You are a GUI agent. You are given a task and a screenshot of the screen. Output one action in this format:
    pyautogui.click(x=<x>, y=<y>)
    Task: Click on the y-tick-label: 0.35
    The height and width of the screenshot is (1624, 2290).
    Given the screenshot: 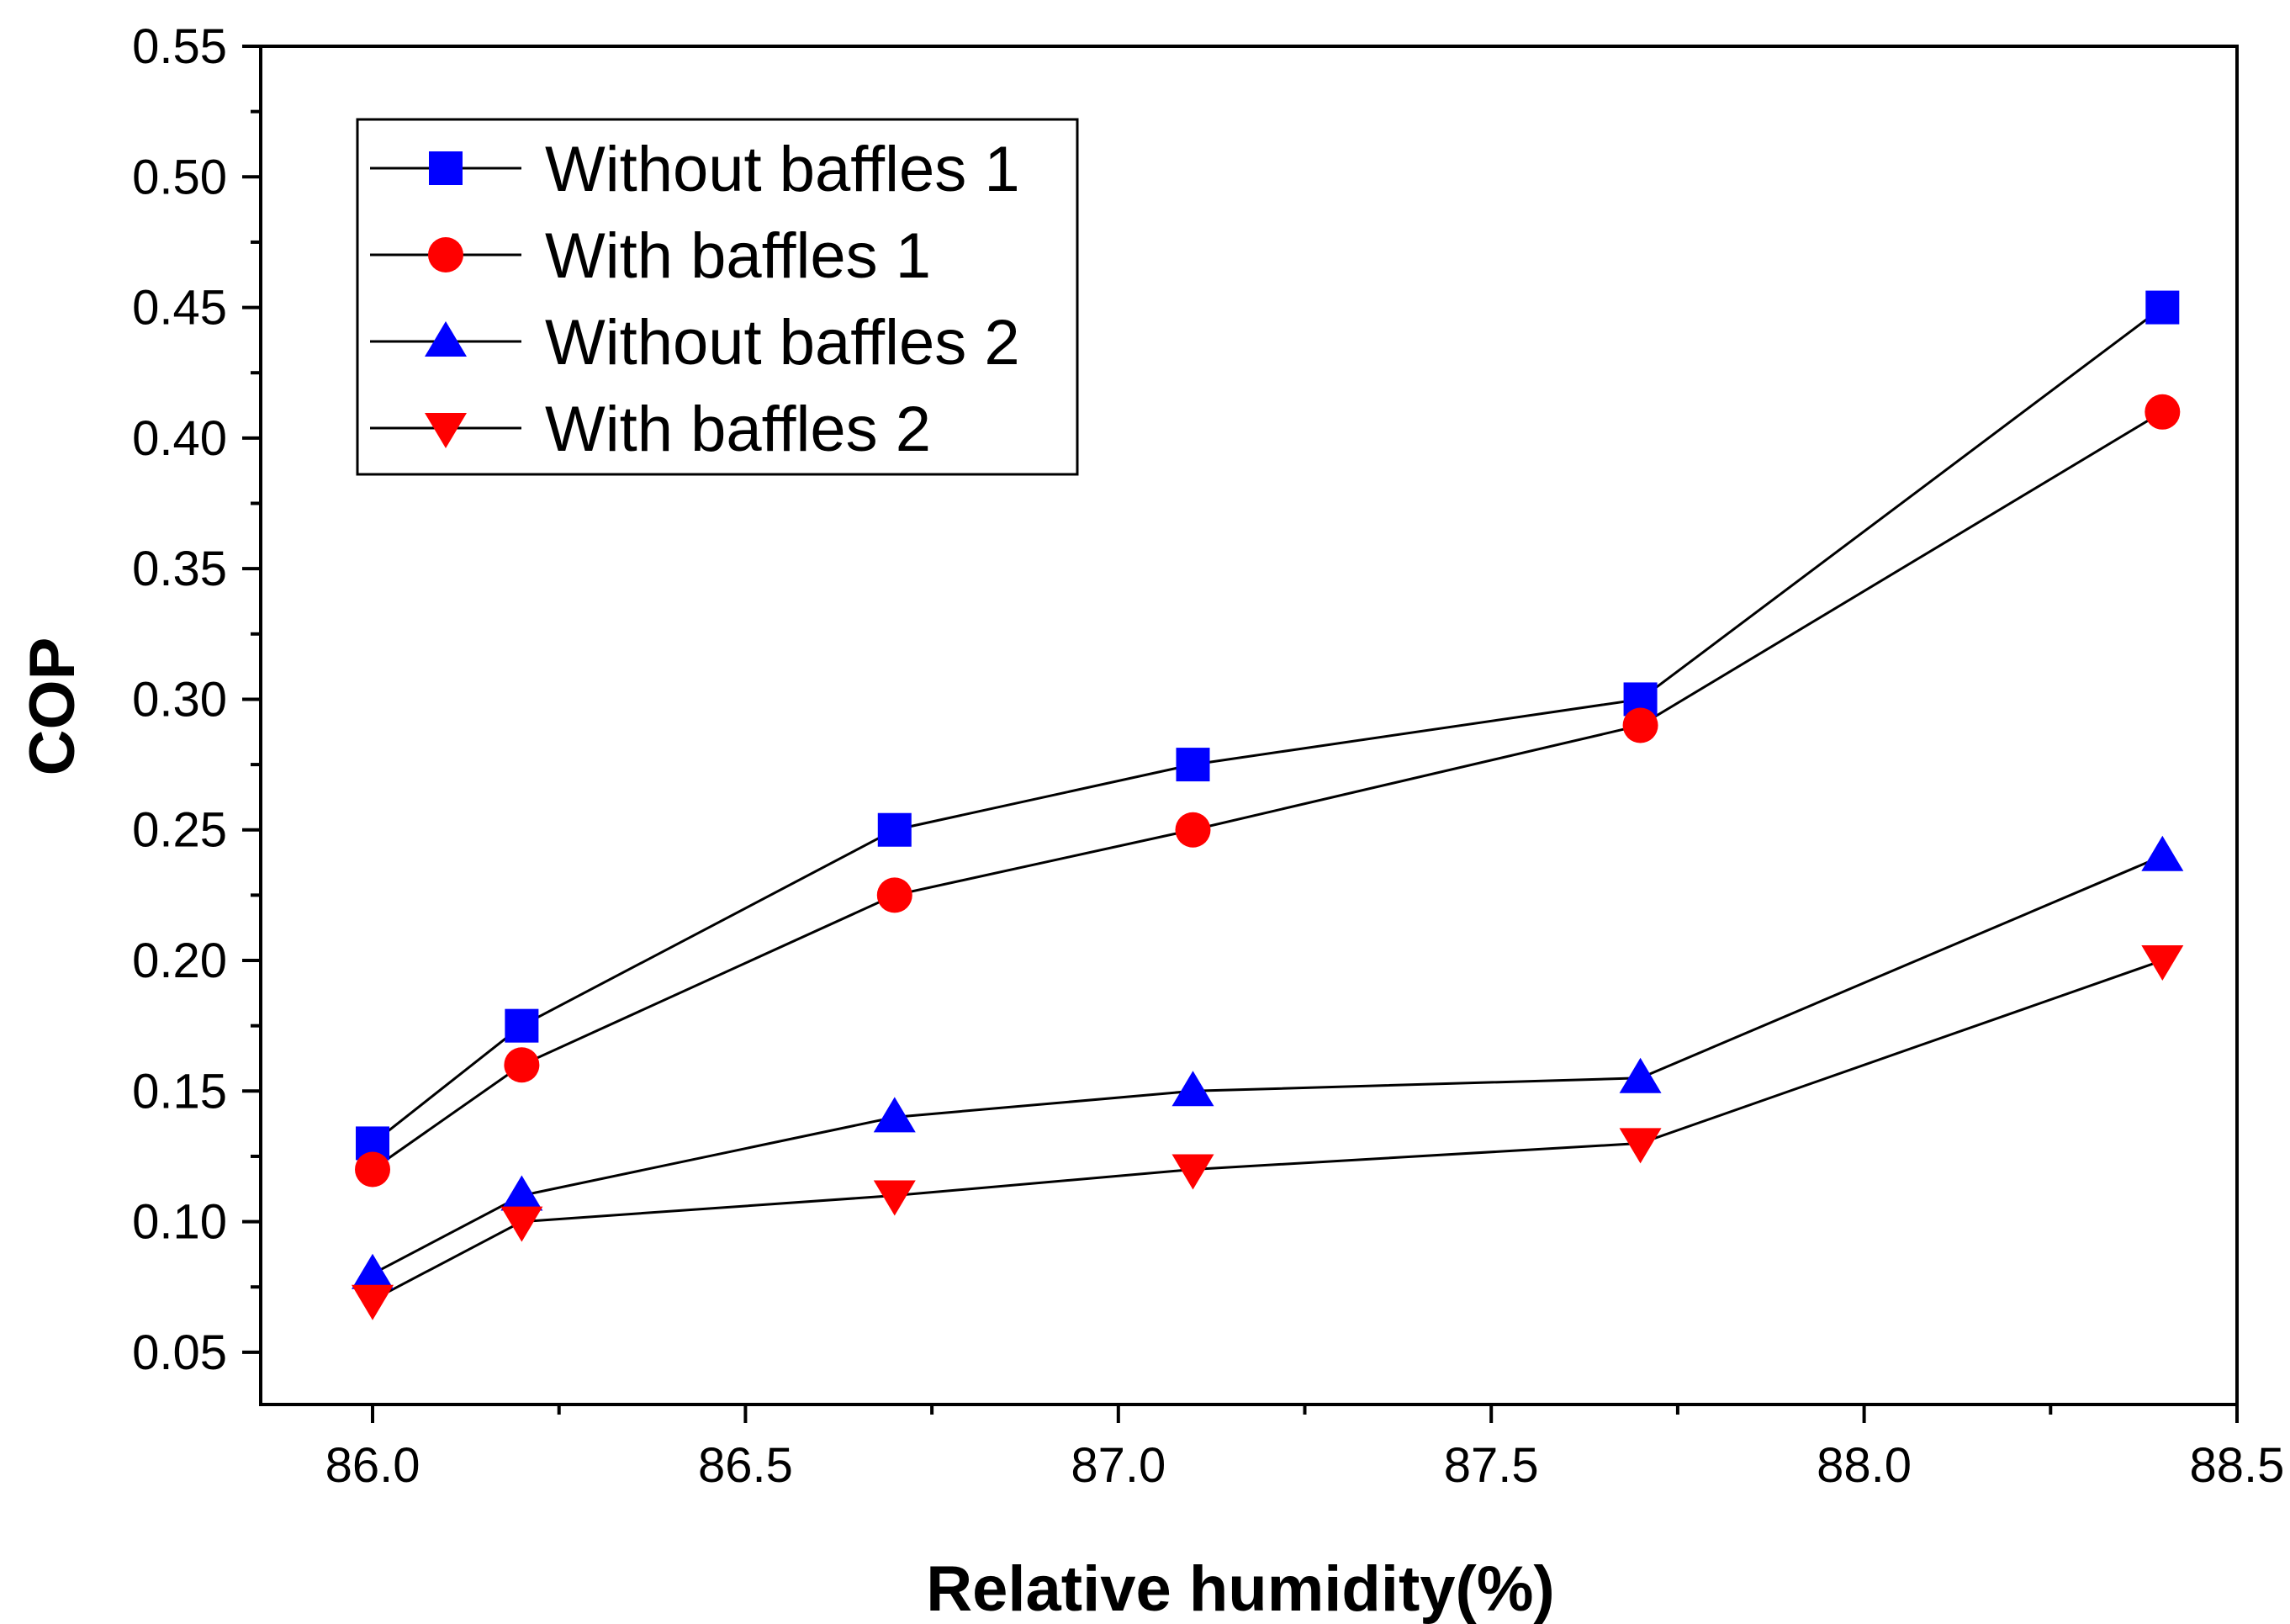 What is the action you would take?
    pyautogui.click(x=180, y=569)
    